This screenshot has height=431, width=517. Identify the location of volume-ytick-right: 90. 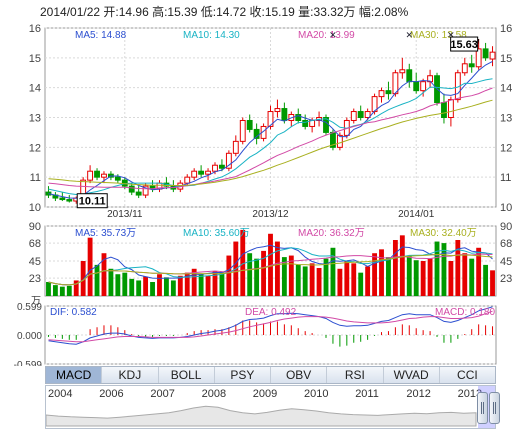
(506, 227).